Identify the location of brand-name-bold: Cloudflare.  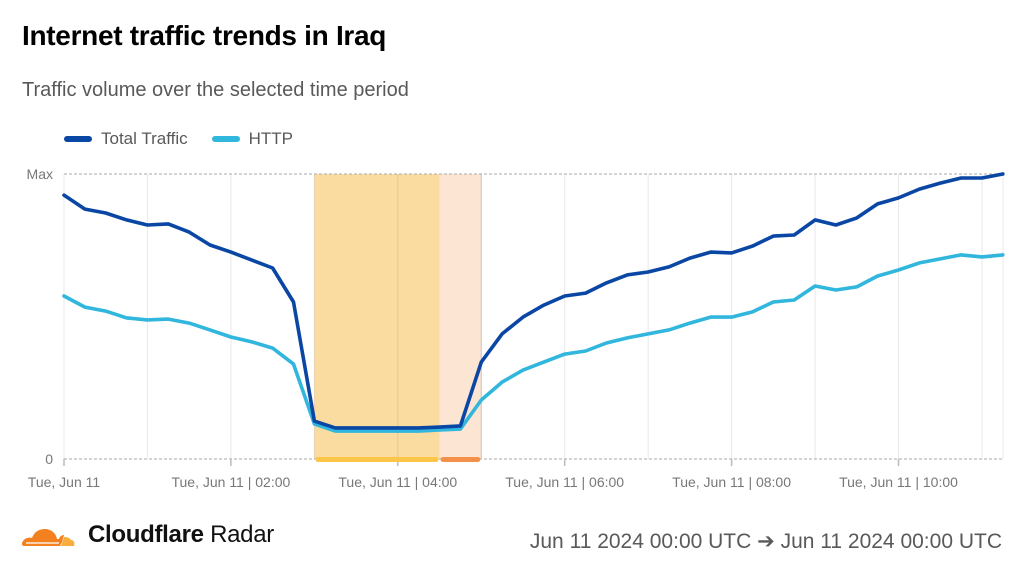
(146, 534).